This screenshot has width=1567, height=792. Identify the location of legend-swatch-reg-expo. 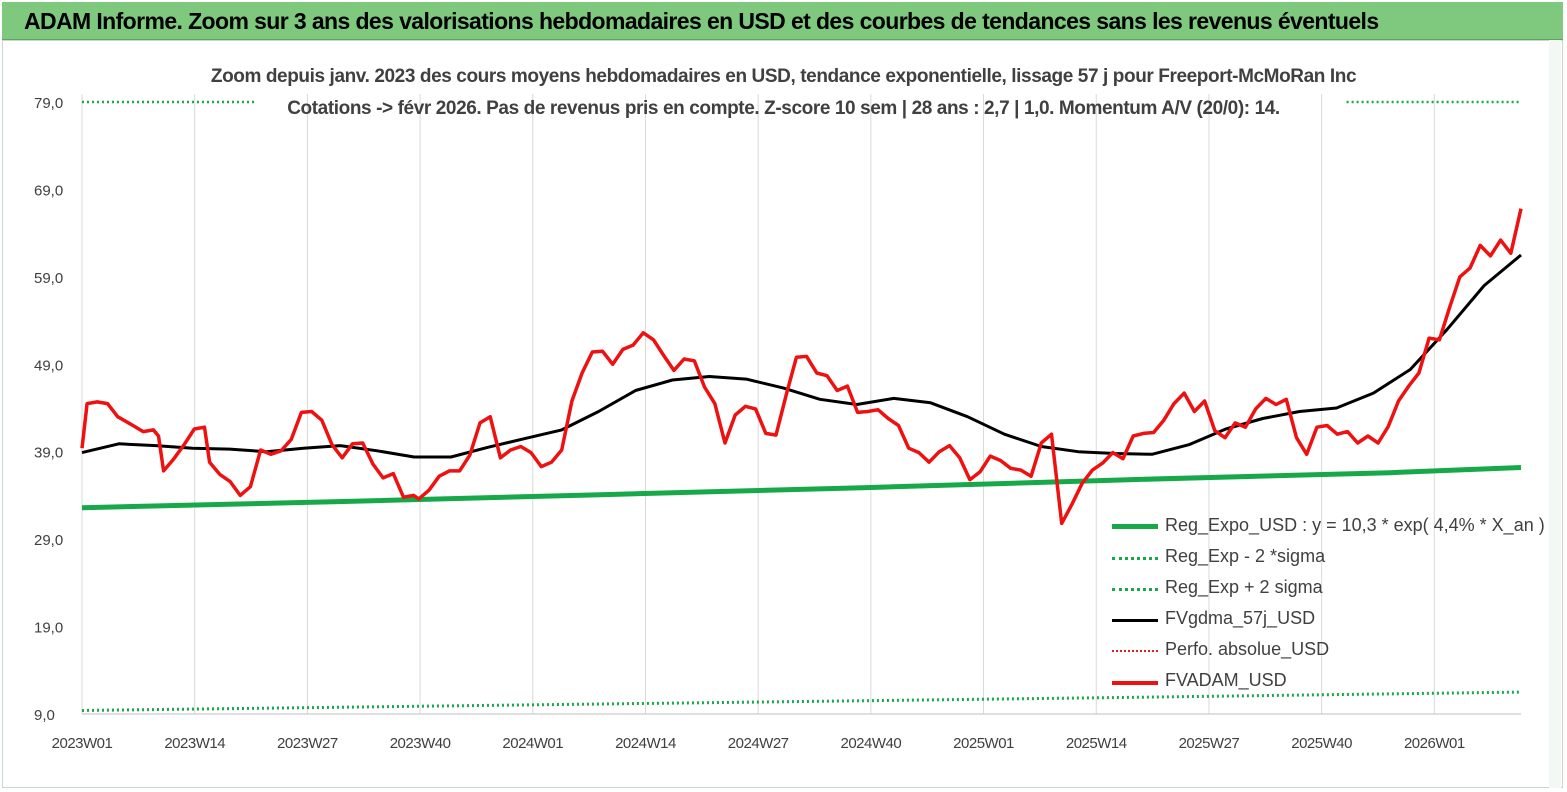
(1135, 526).